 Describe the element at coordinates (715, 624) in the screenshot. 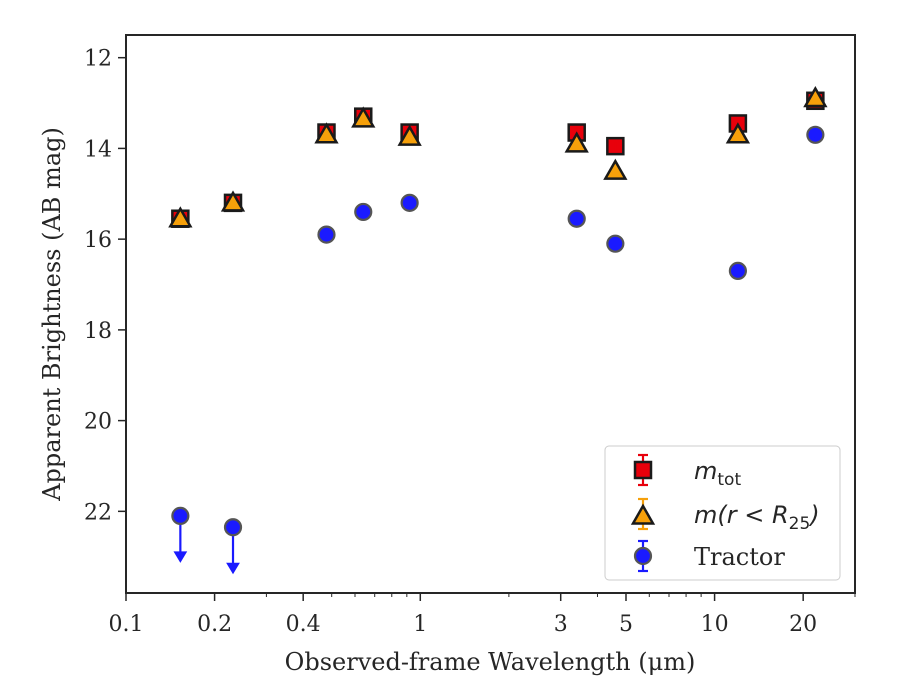

I see `x-tick-label: 10` at that location.